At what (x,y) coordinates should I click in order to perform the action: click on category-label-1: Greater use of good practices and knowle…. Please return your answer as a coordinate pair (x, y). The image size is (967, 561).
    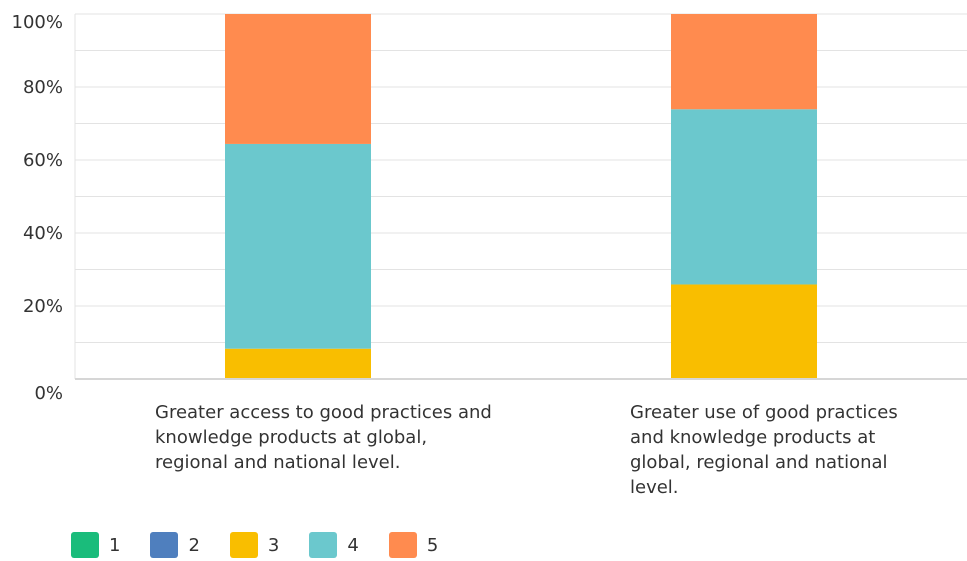
    Looking at the image, I should click on (764, 450).